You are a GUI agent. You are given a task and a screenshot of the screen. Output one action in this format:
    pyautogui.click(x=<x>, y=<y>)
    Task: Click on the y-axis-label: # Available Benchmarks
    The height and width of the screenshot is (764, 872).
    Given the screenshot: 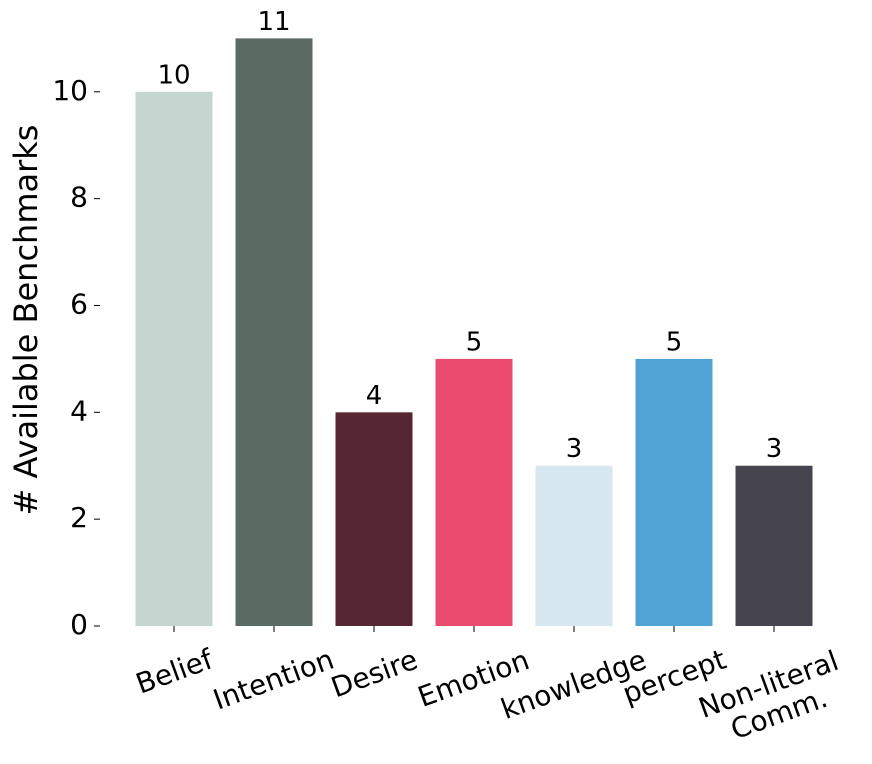 What is the action you would take?
    pyautogui.click(x=26, y=320)
    